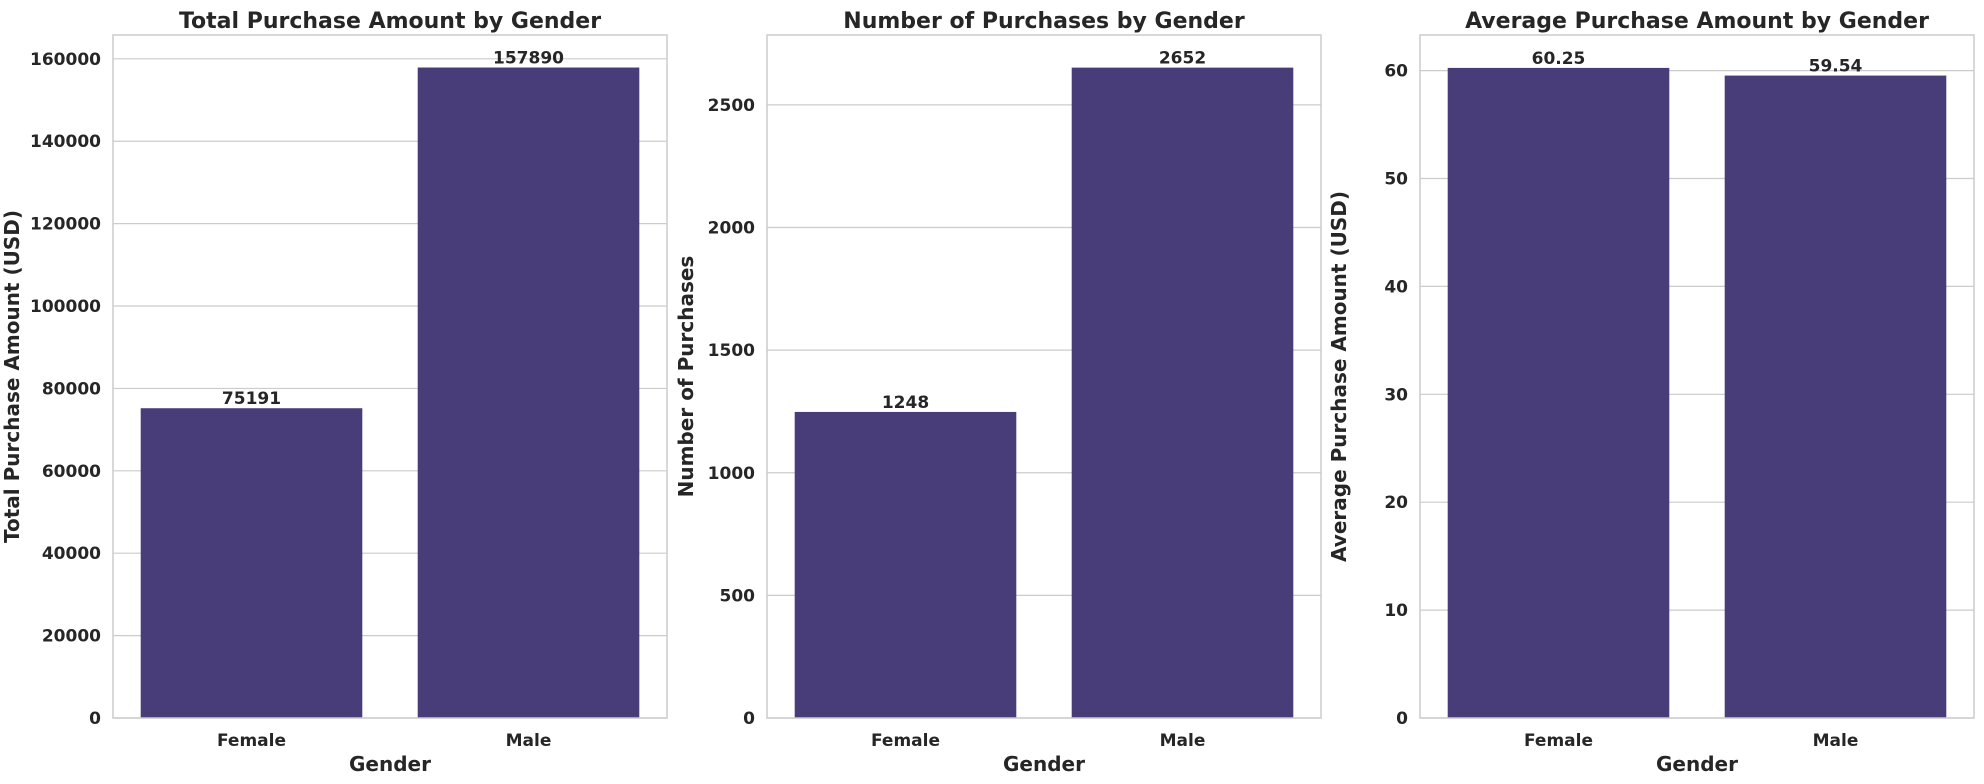  What do you see at coordinates (1396, 503) in the screenshot?
I see `y-tick-label: 20` at bounding box center [1396, 503].